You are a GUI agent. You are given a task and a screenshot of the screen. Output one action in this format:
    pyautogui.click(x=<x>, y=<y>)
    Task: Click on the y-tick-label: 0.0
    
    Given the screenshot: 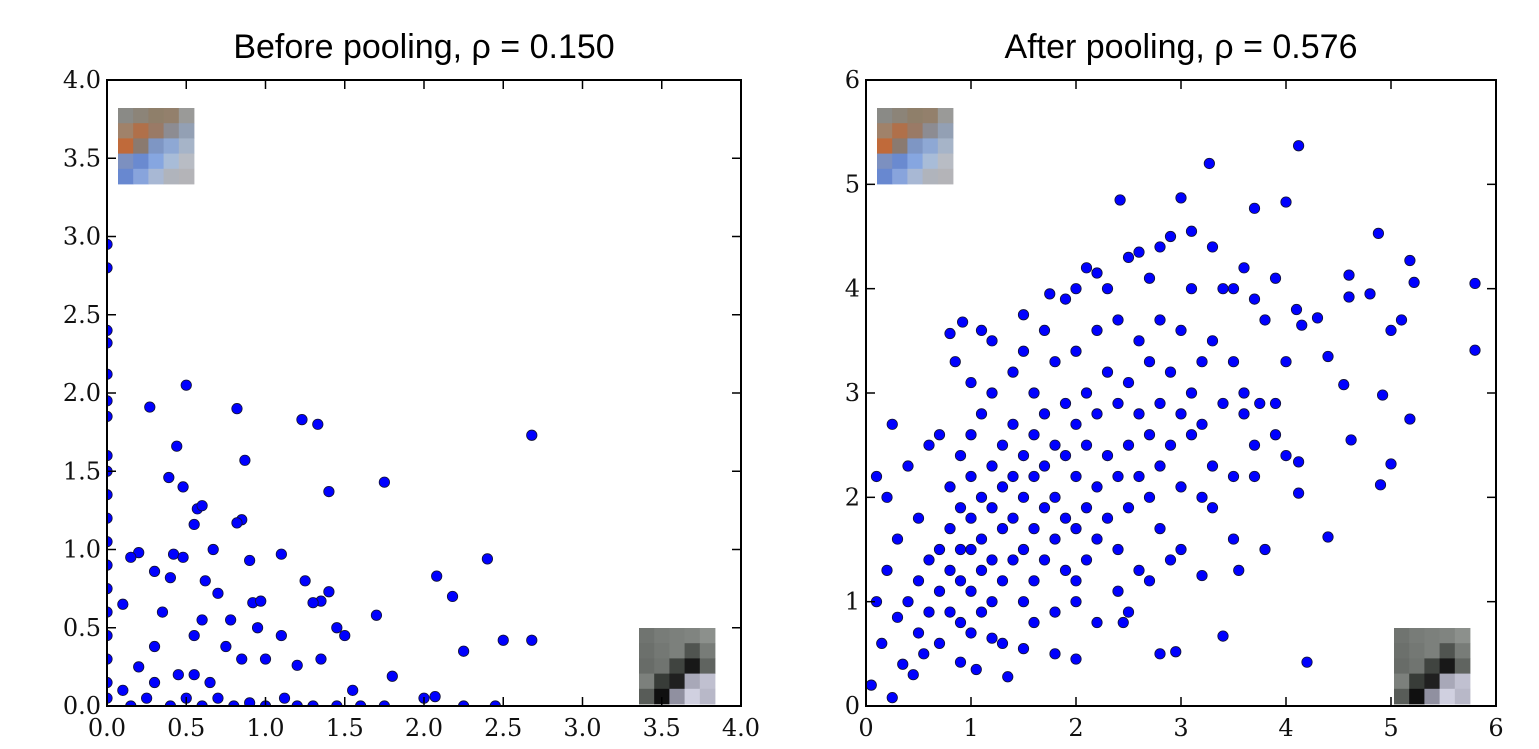 What is the action you would take?
    pyautogui.click(x=82, y=706)
    